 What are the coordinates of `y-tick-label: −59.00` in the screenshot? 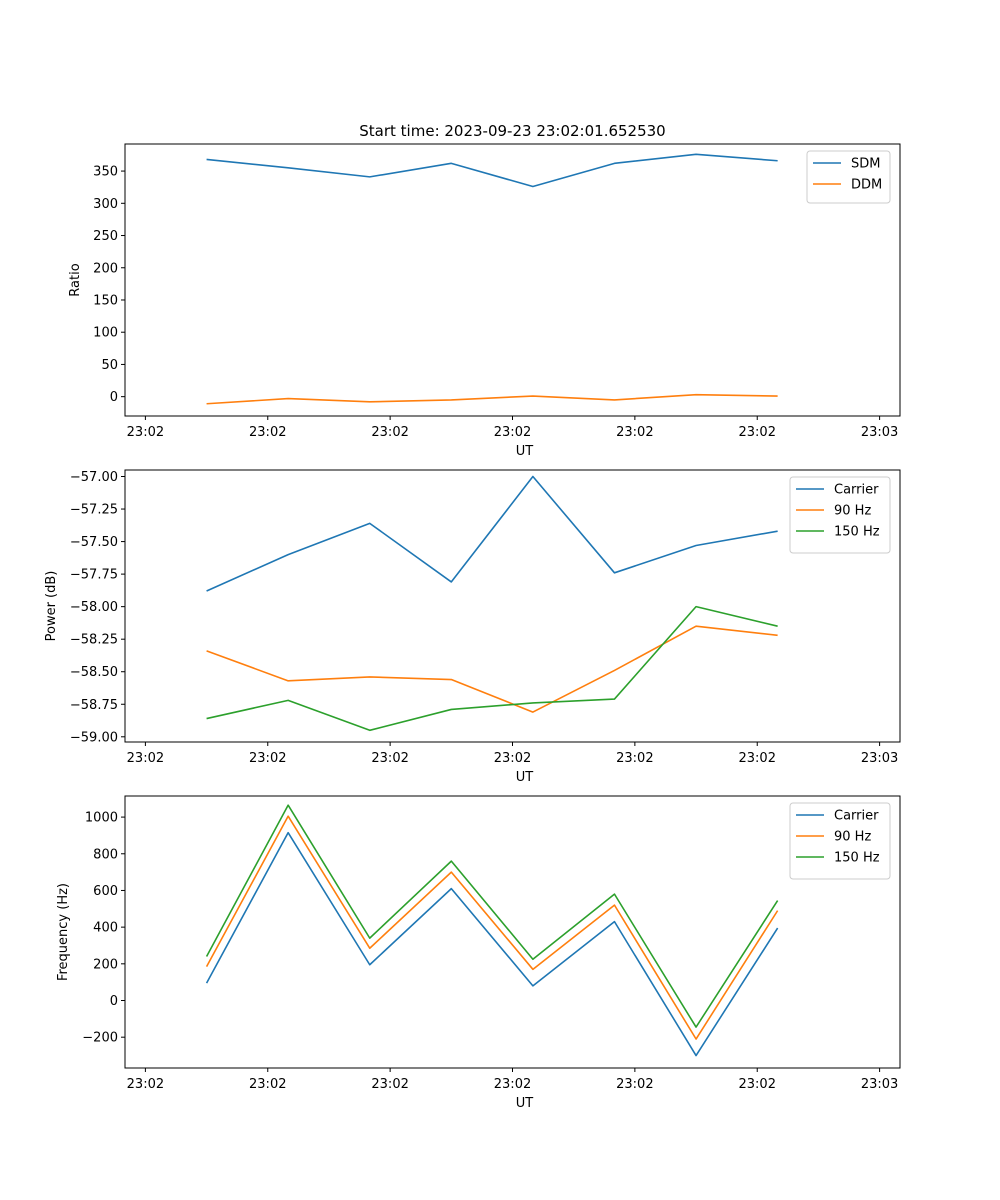 It's located at (94, 737).